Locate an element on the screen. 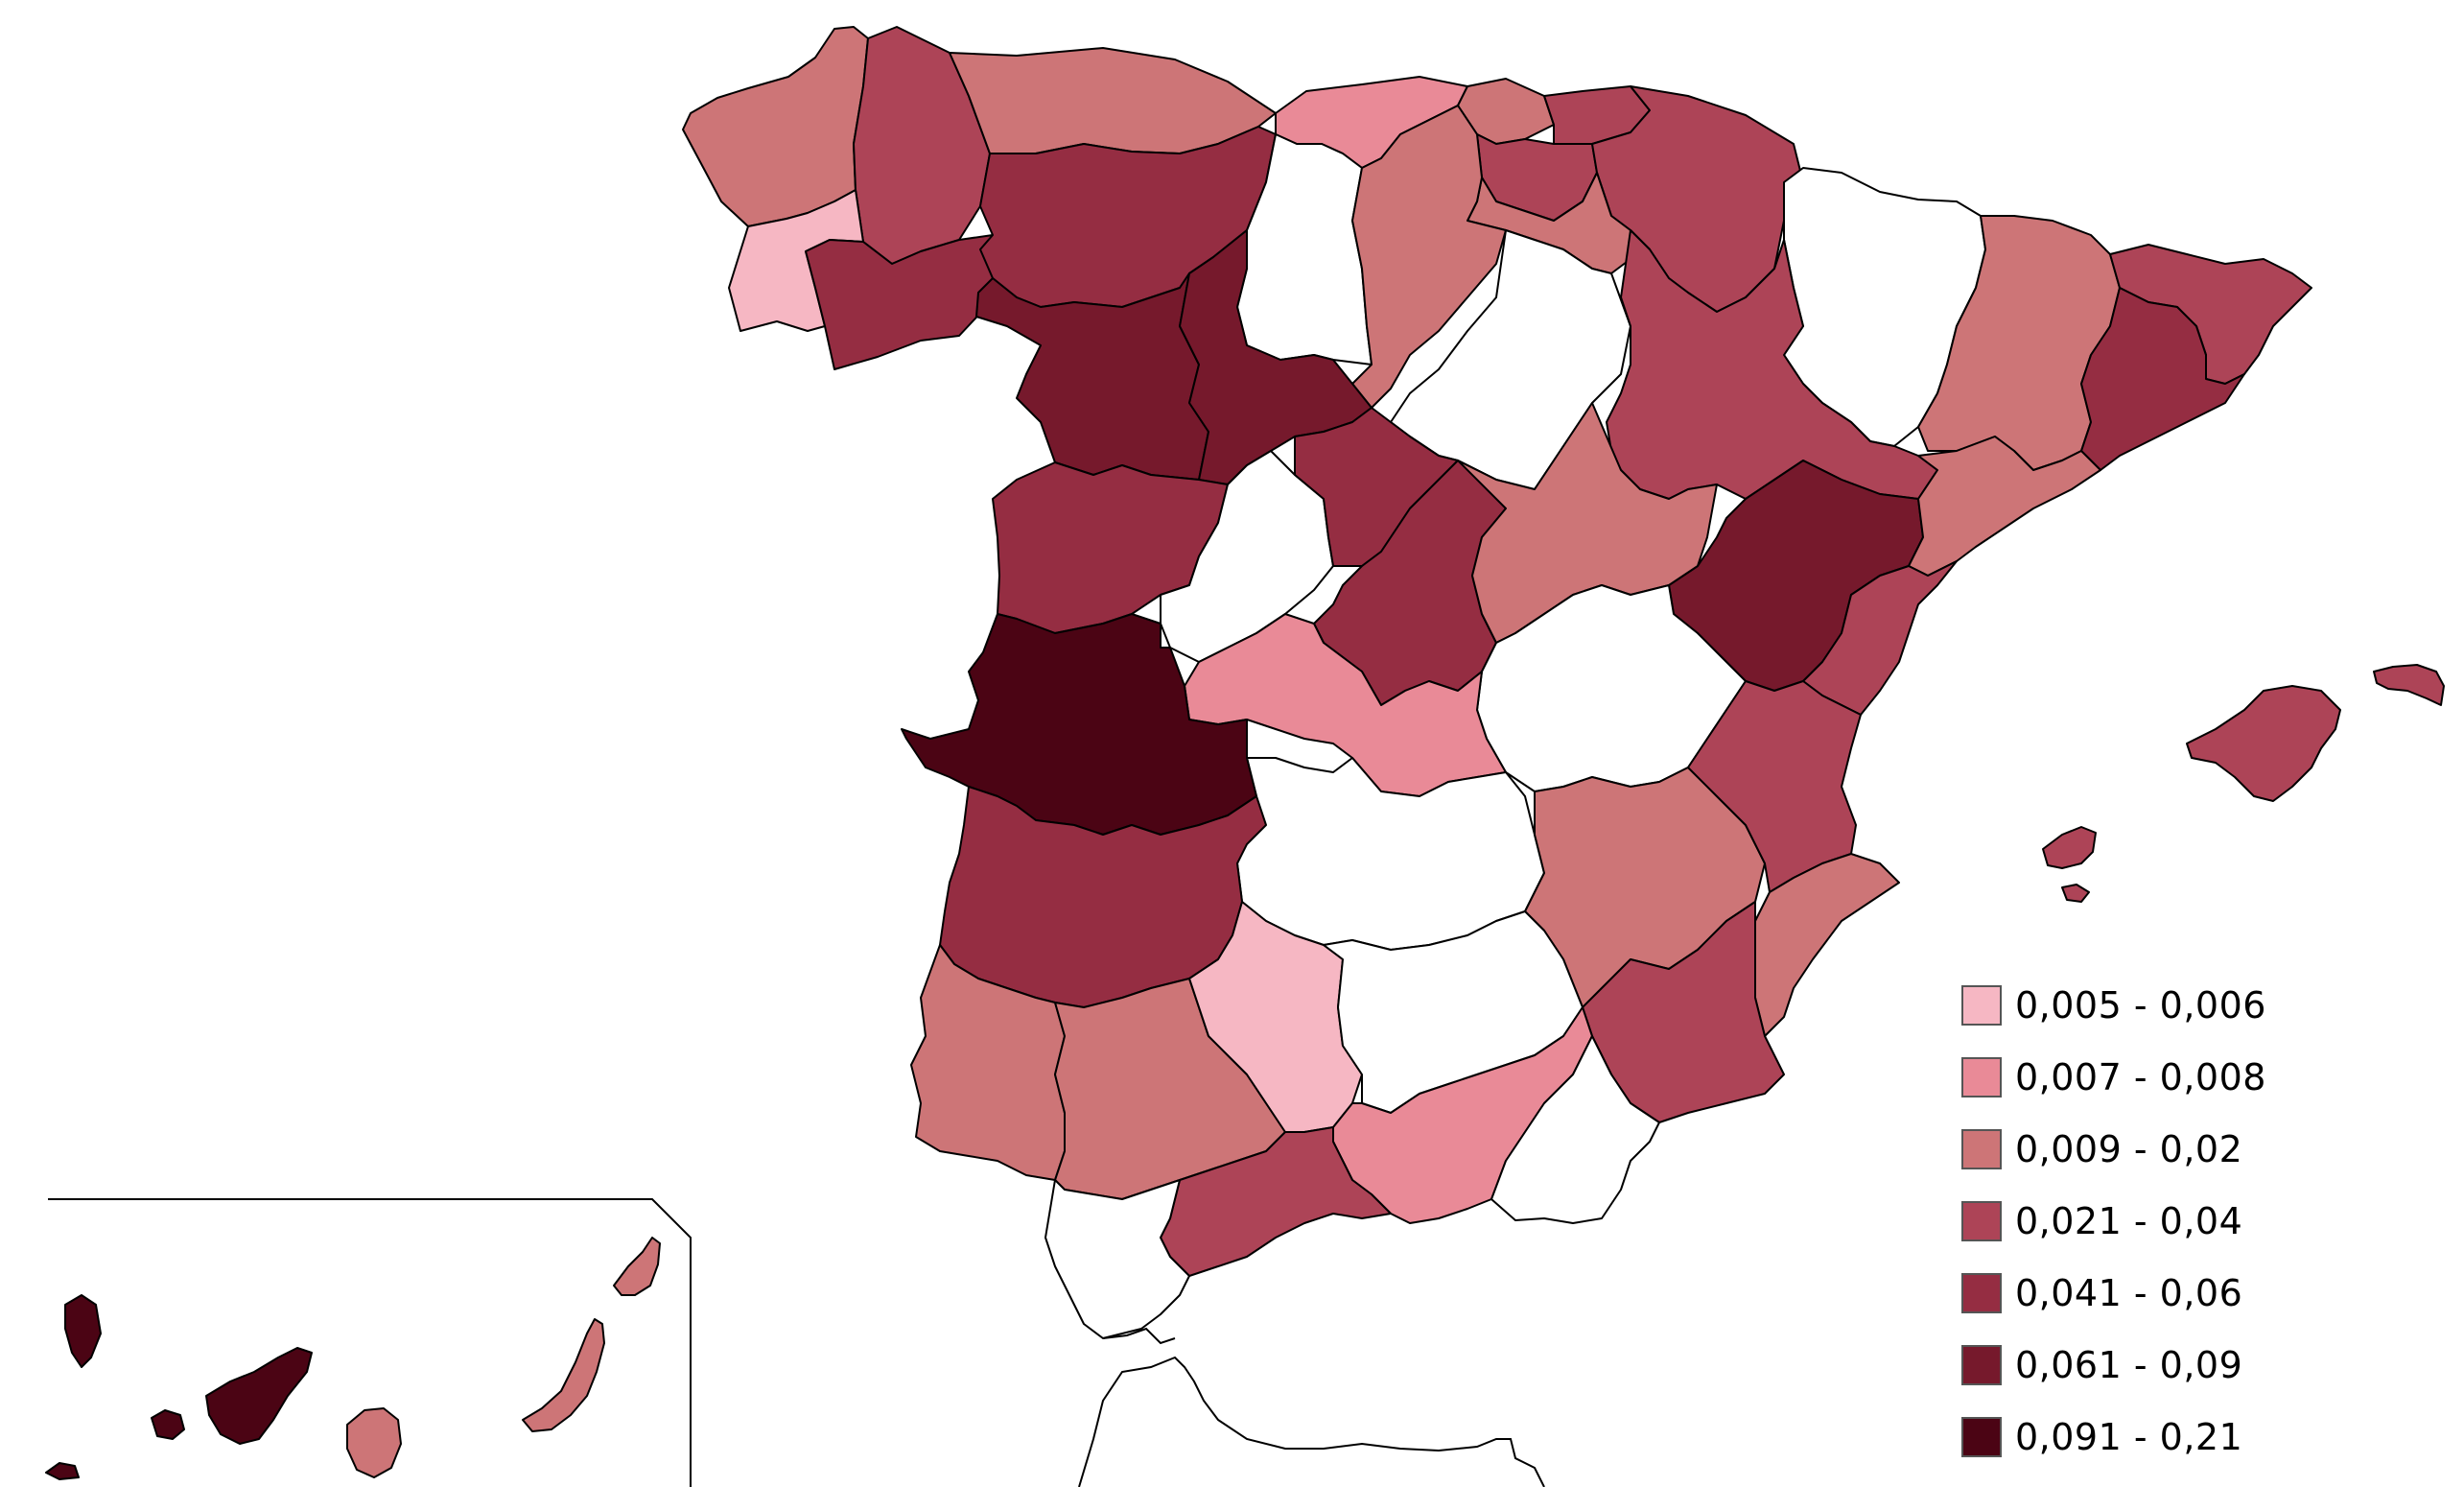 The image size is (2464, 1487). legend-label: 0,061 - 0,09 is located at coordinates (2129, 1364).